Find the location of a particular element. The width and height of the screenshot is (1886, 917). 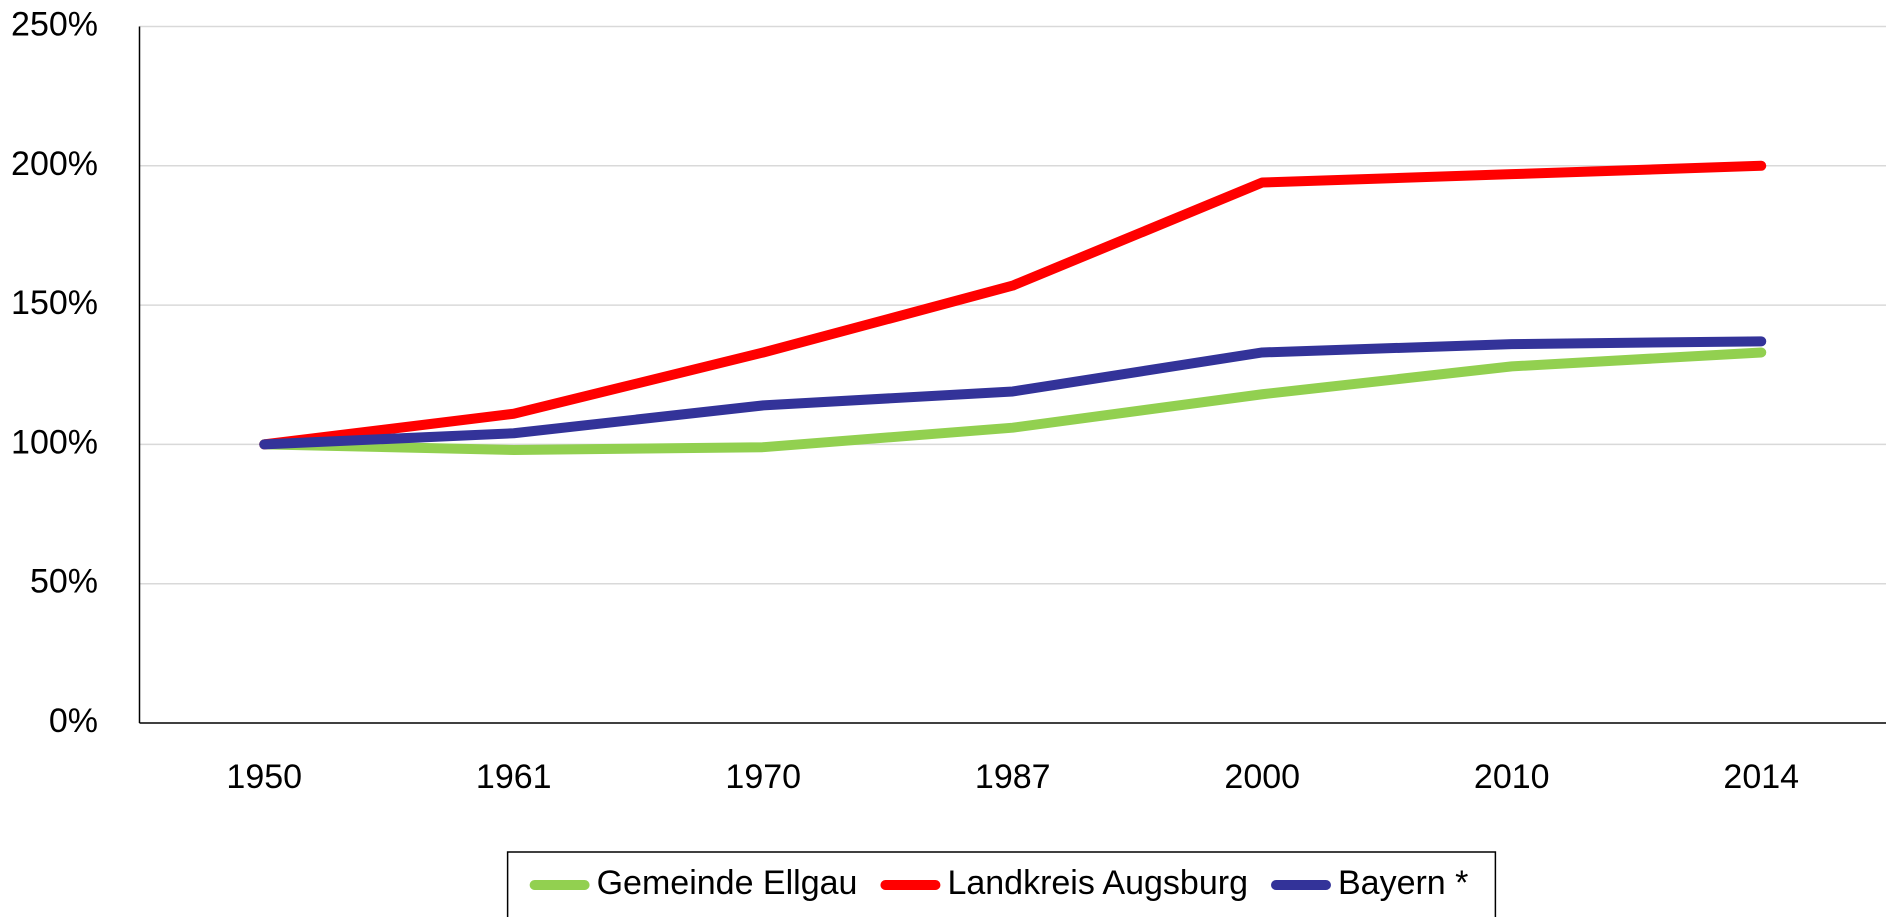

x-tick-label: 1961 is located at coordinates (514, 777).